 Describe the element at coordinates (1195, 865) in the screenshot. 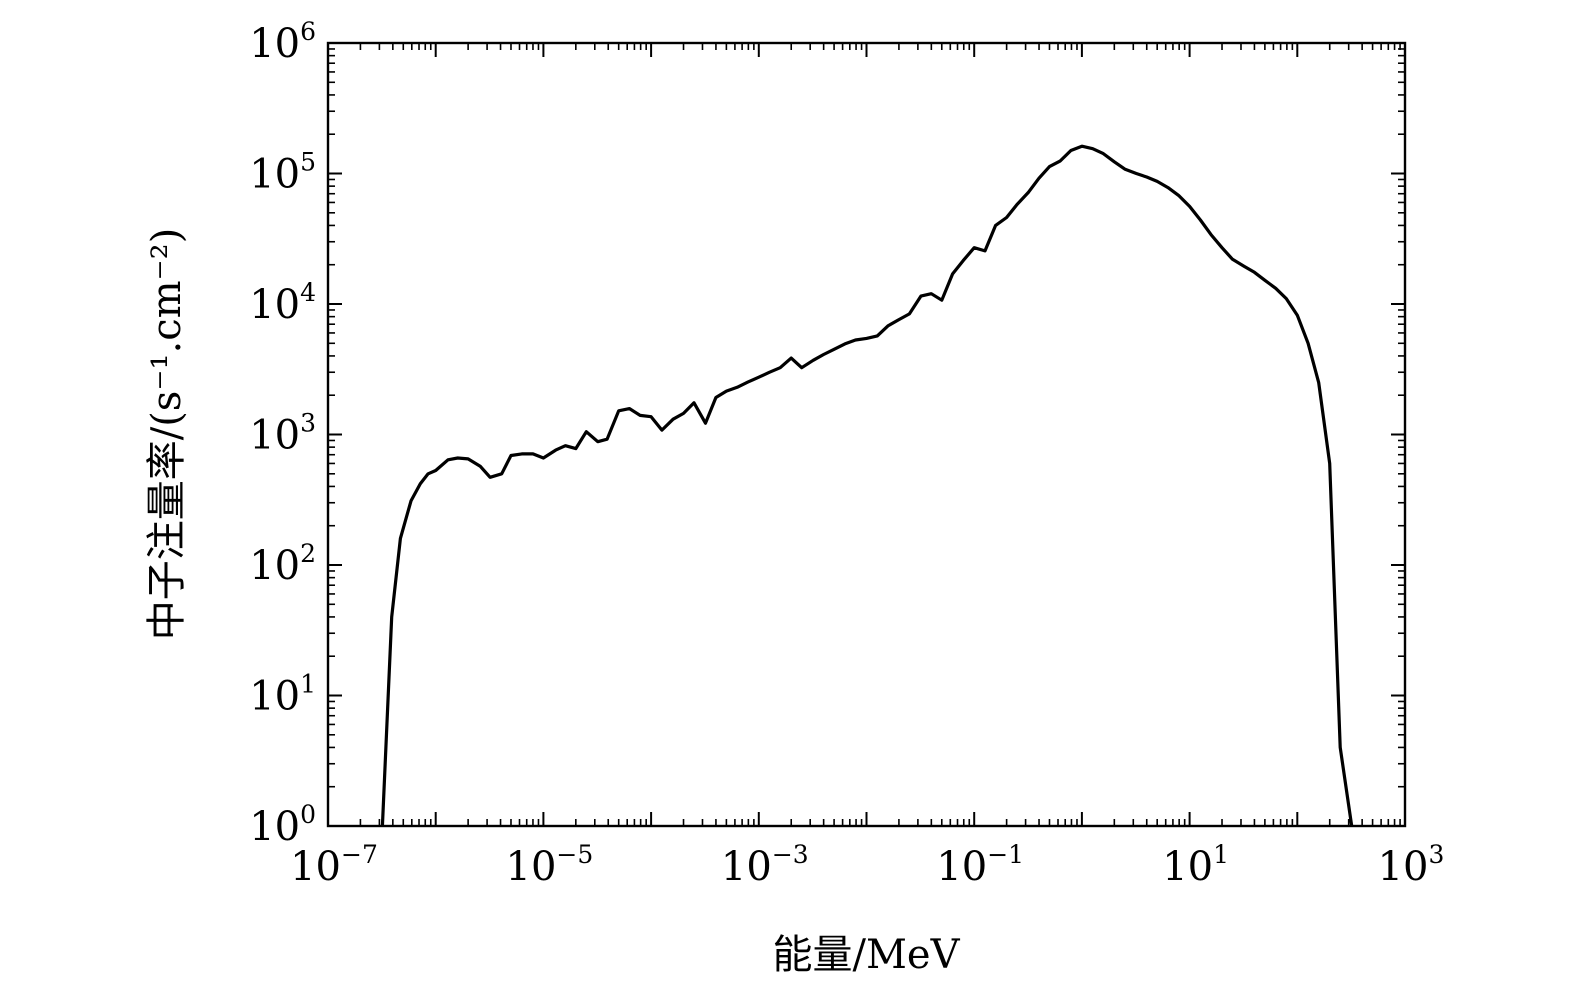

I see `x-tick-label: 10¹` at that location.